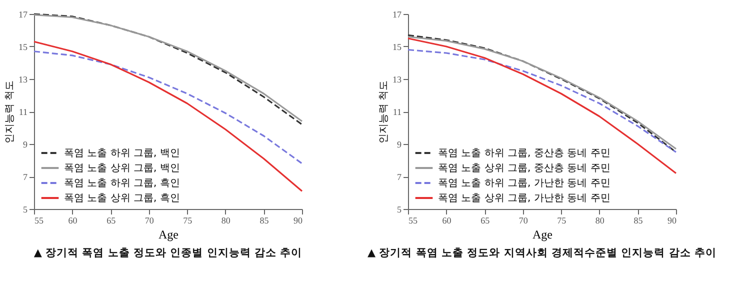 This screenshot has width=730, height=292. I want to click on text: ▲ 장기적 폭염 노출 정도와 지역사회 경제적수준별 인지능력 감소 추이, so click(542, 253).